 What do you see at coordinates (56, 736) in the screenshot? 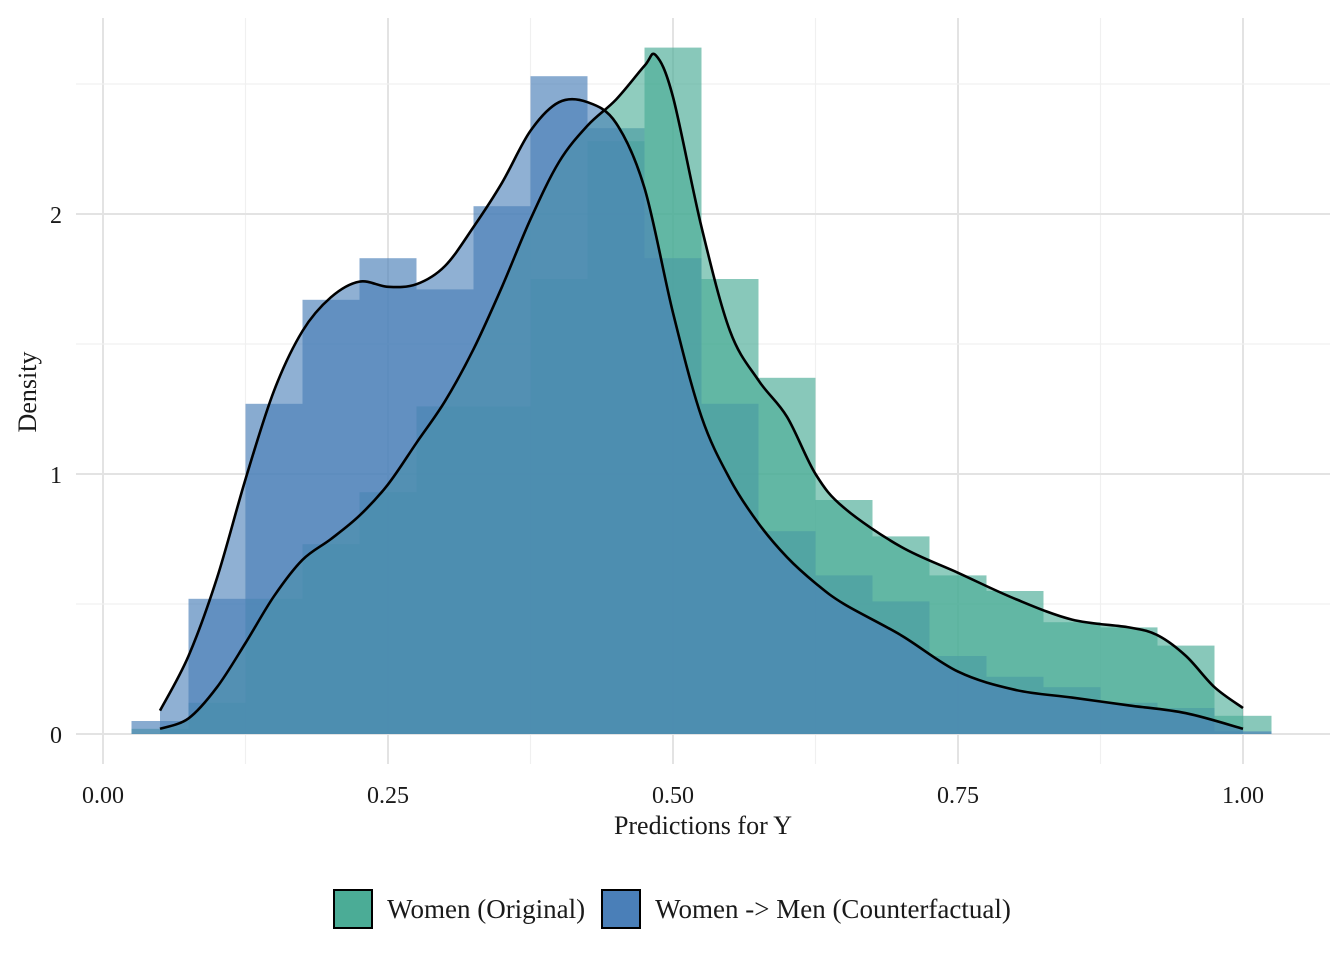
I see `y-tick-label: 0` at bounding box center [56, 736].